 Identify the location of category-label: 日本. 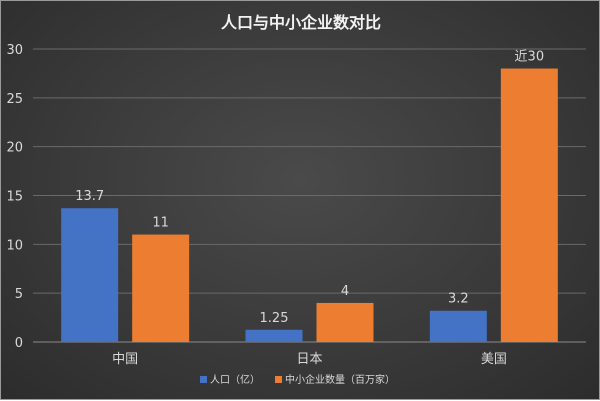
(309, 359).